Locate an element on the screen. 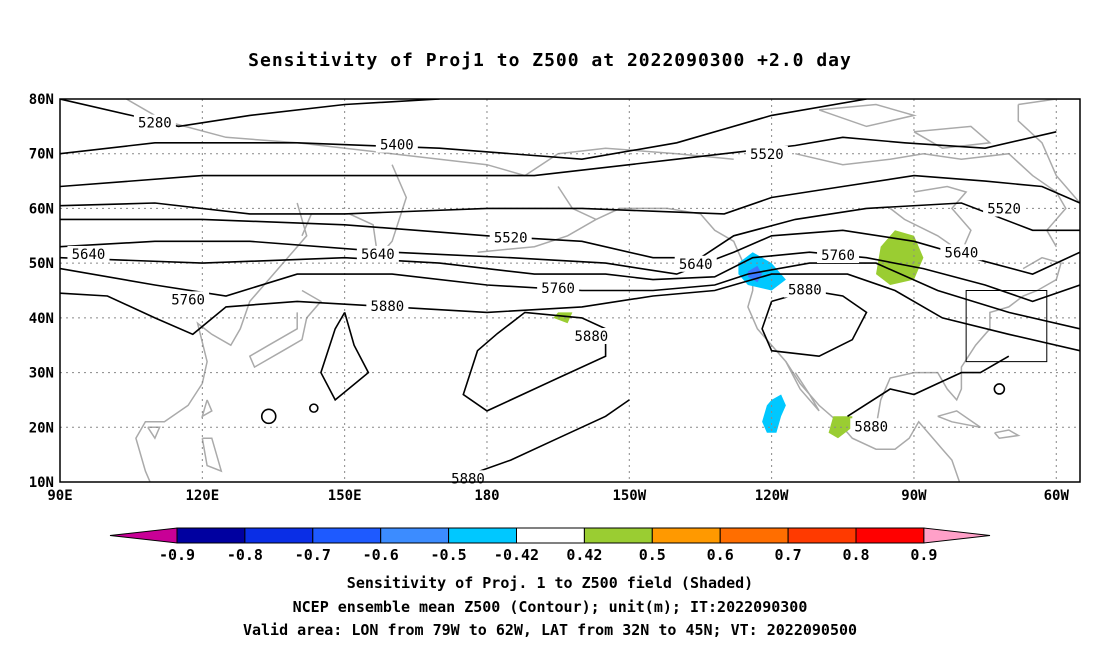 The width and height of the screenshot is (1100, 650). lat-label: 20N is located at coordinates (41, 428).